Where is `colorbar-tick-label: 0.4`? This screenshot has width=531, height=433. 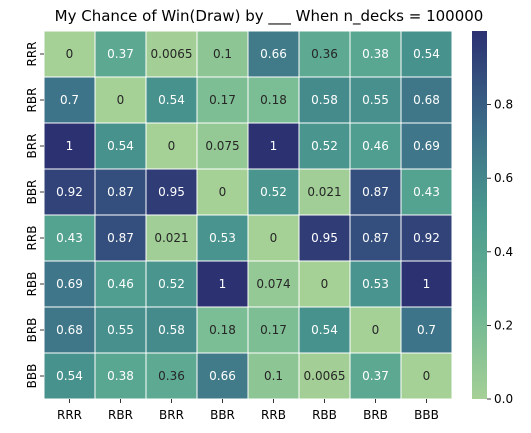
colorbar-tick-label: 0.4 is located at coordinates (503, 252).